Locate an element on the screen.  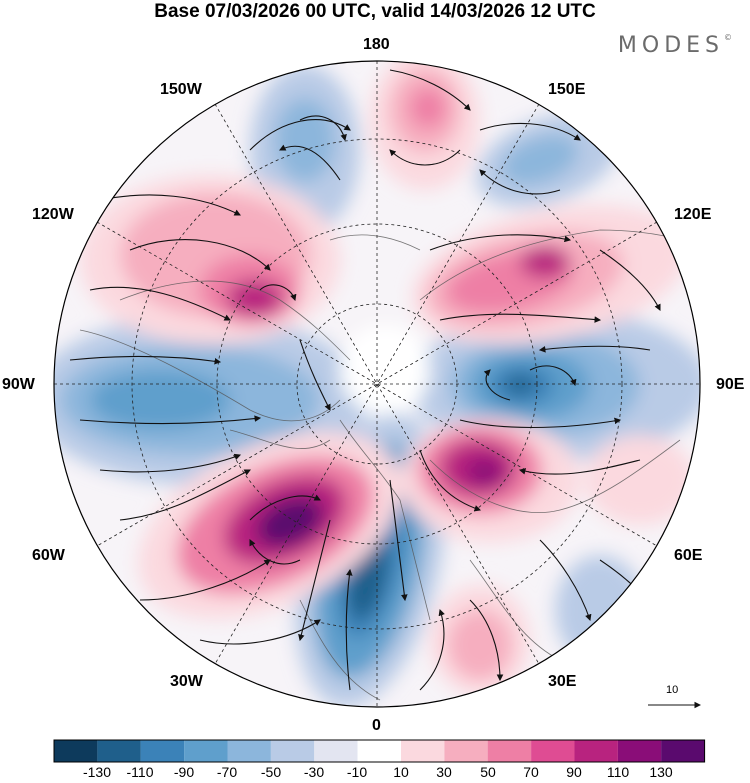
colorbar-label: -90 is located at coordinates (184, 772).